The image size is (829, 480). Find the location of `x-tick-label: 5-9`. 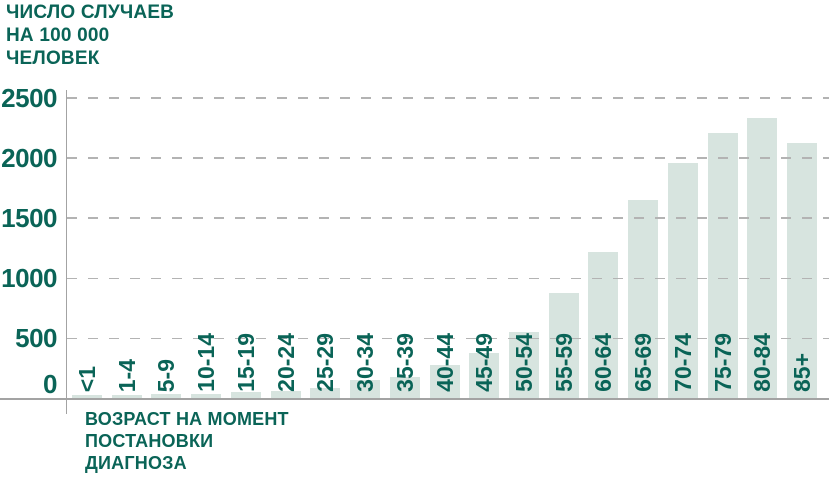

x-tick-label: 5-9 is located at coordinates (166, 375).